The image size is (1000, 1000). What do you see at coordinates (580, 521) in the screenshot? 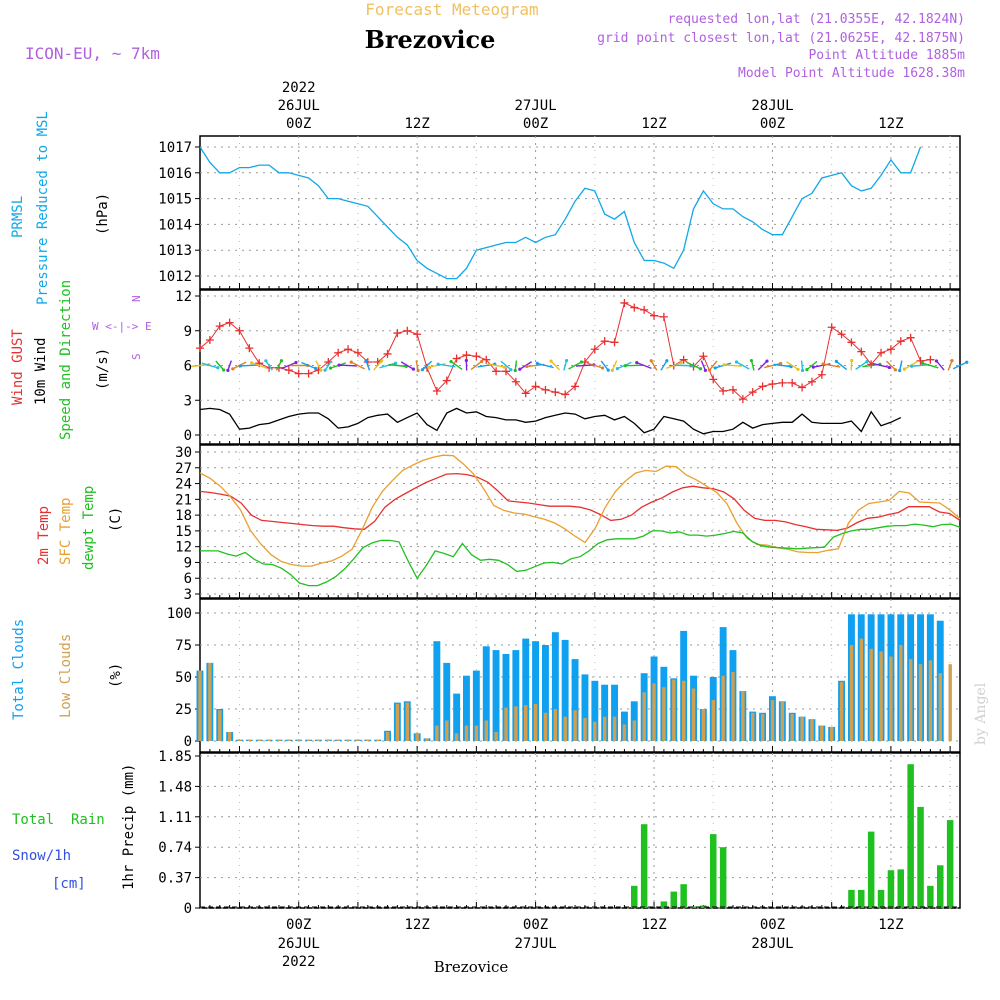
I see `temp-frame` at bounding box center [580, 521].